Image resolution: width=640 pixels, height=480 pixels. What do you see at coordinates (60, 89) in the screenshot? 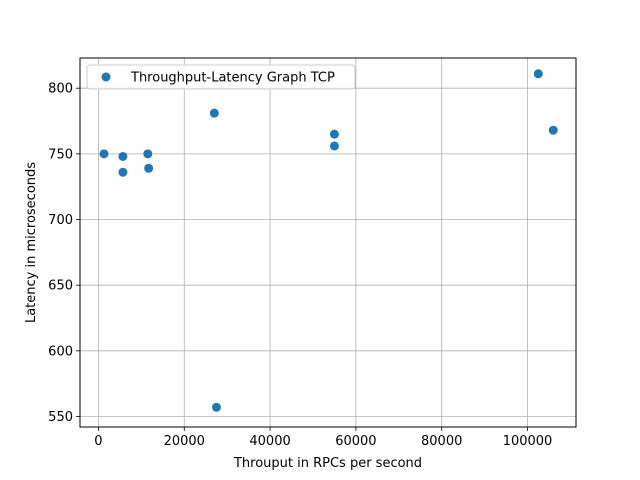
I see `y-tick-label: 800` at bounding box center [60, 89].